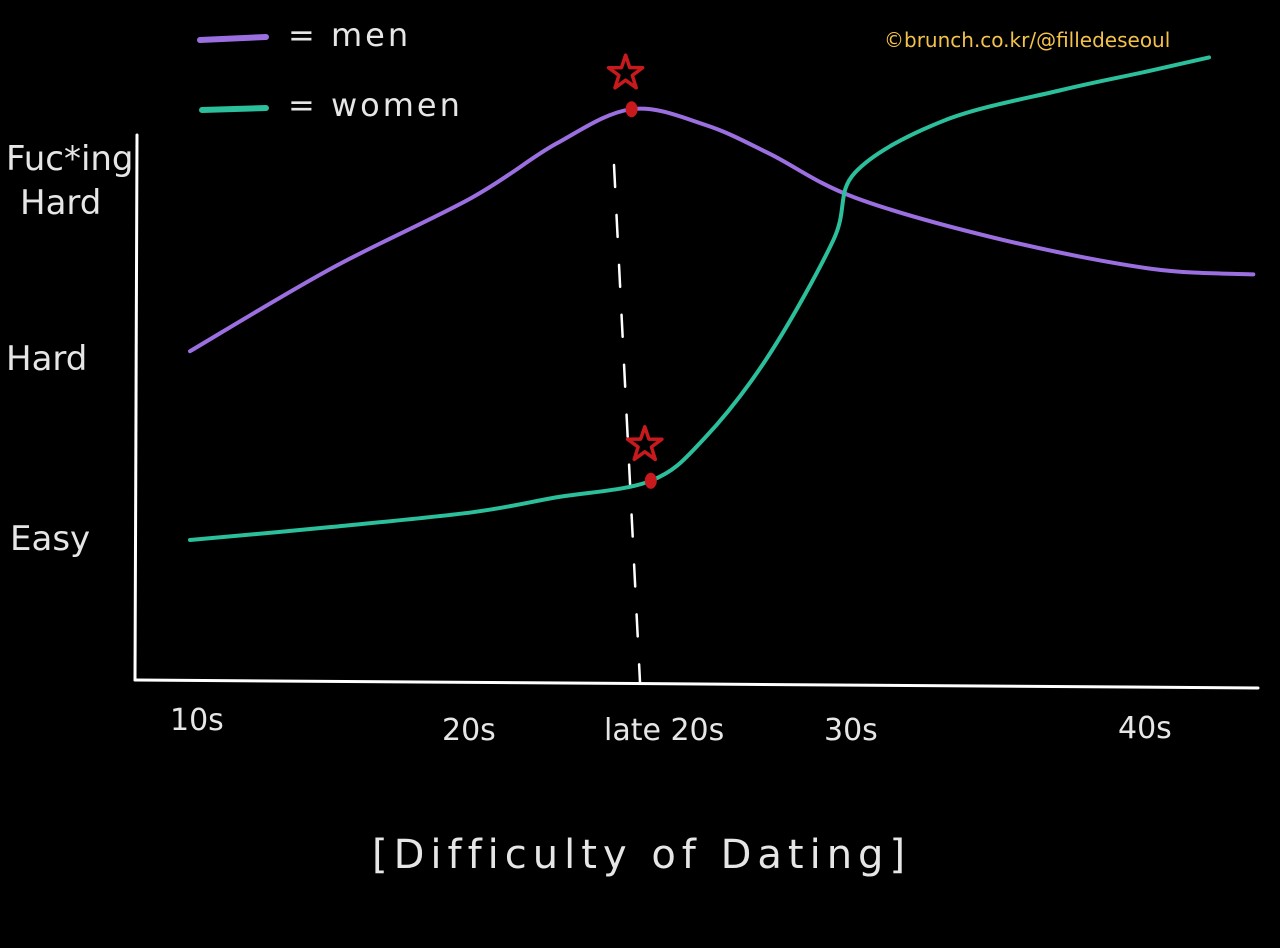 This screenshot has height=948, width=1280. What do you see at coordinates (233, 38) in the screenshot?
I see `legend-swatch-men` at bounding box center [233, 38].